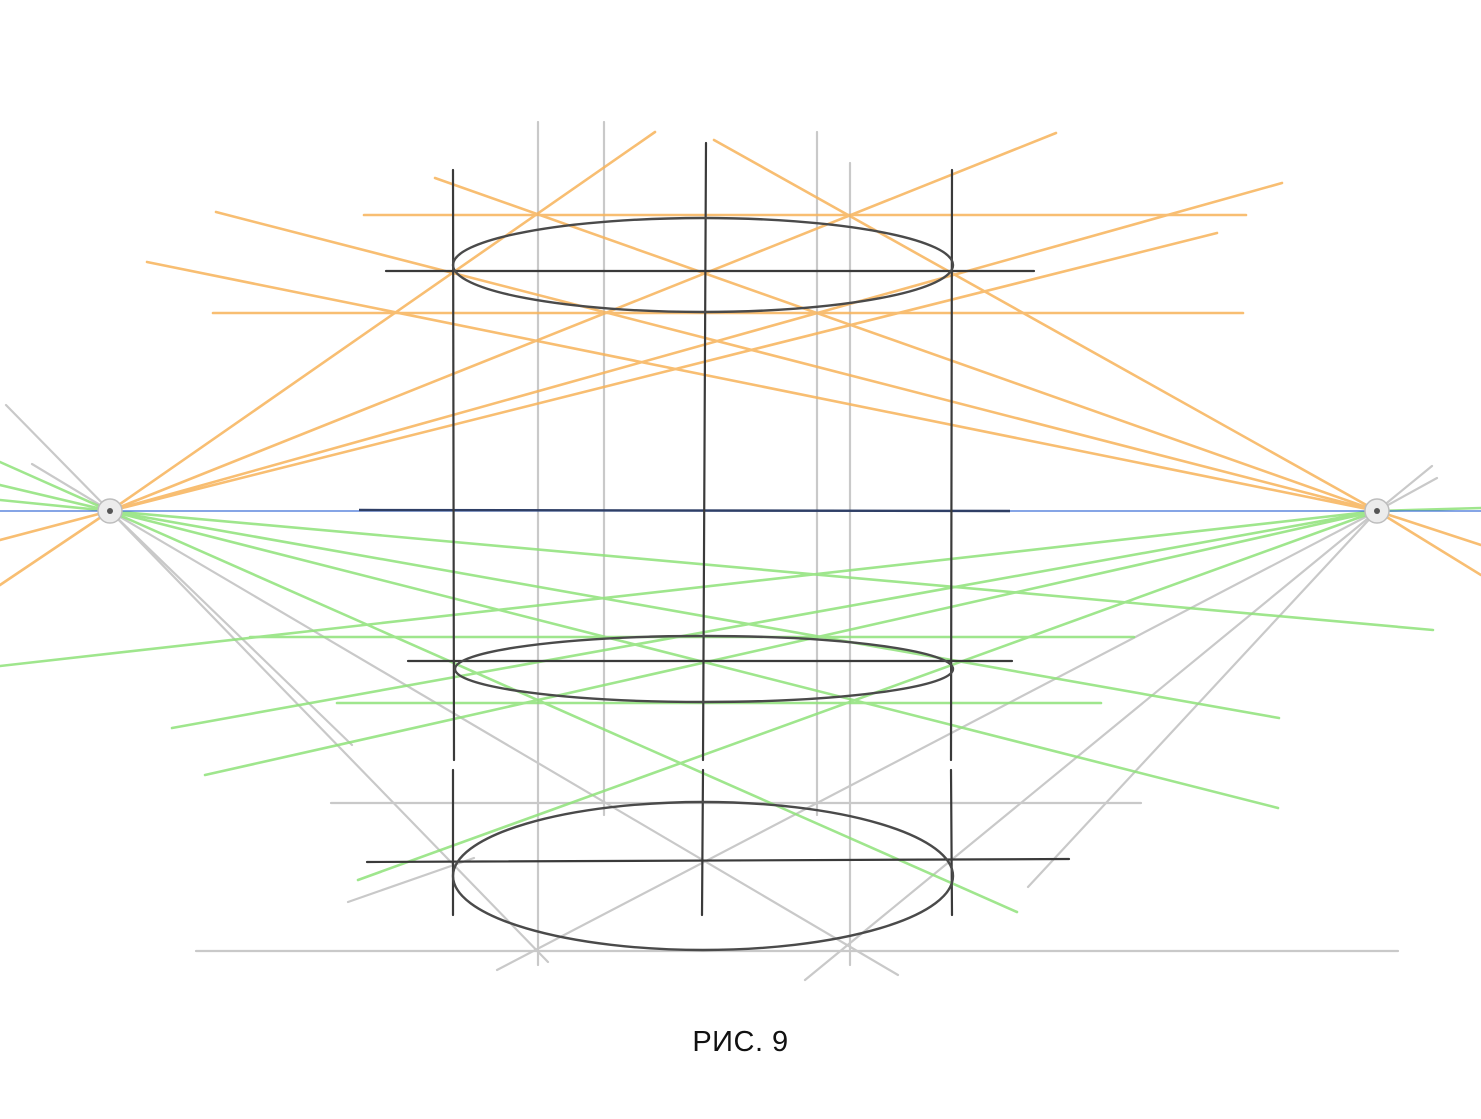 Image resolution: width=1481 pixels, height=1119 pixels. What do you see at coordinates (1377, 511) in the screenshot?
I see `vanishing-point-right` at bounding box center [1377, 511].